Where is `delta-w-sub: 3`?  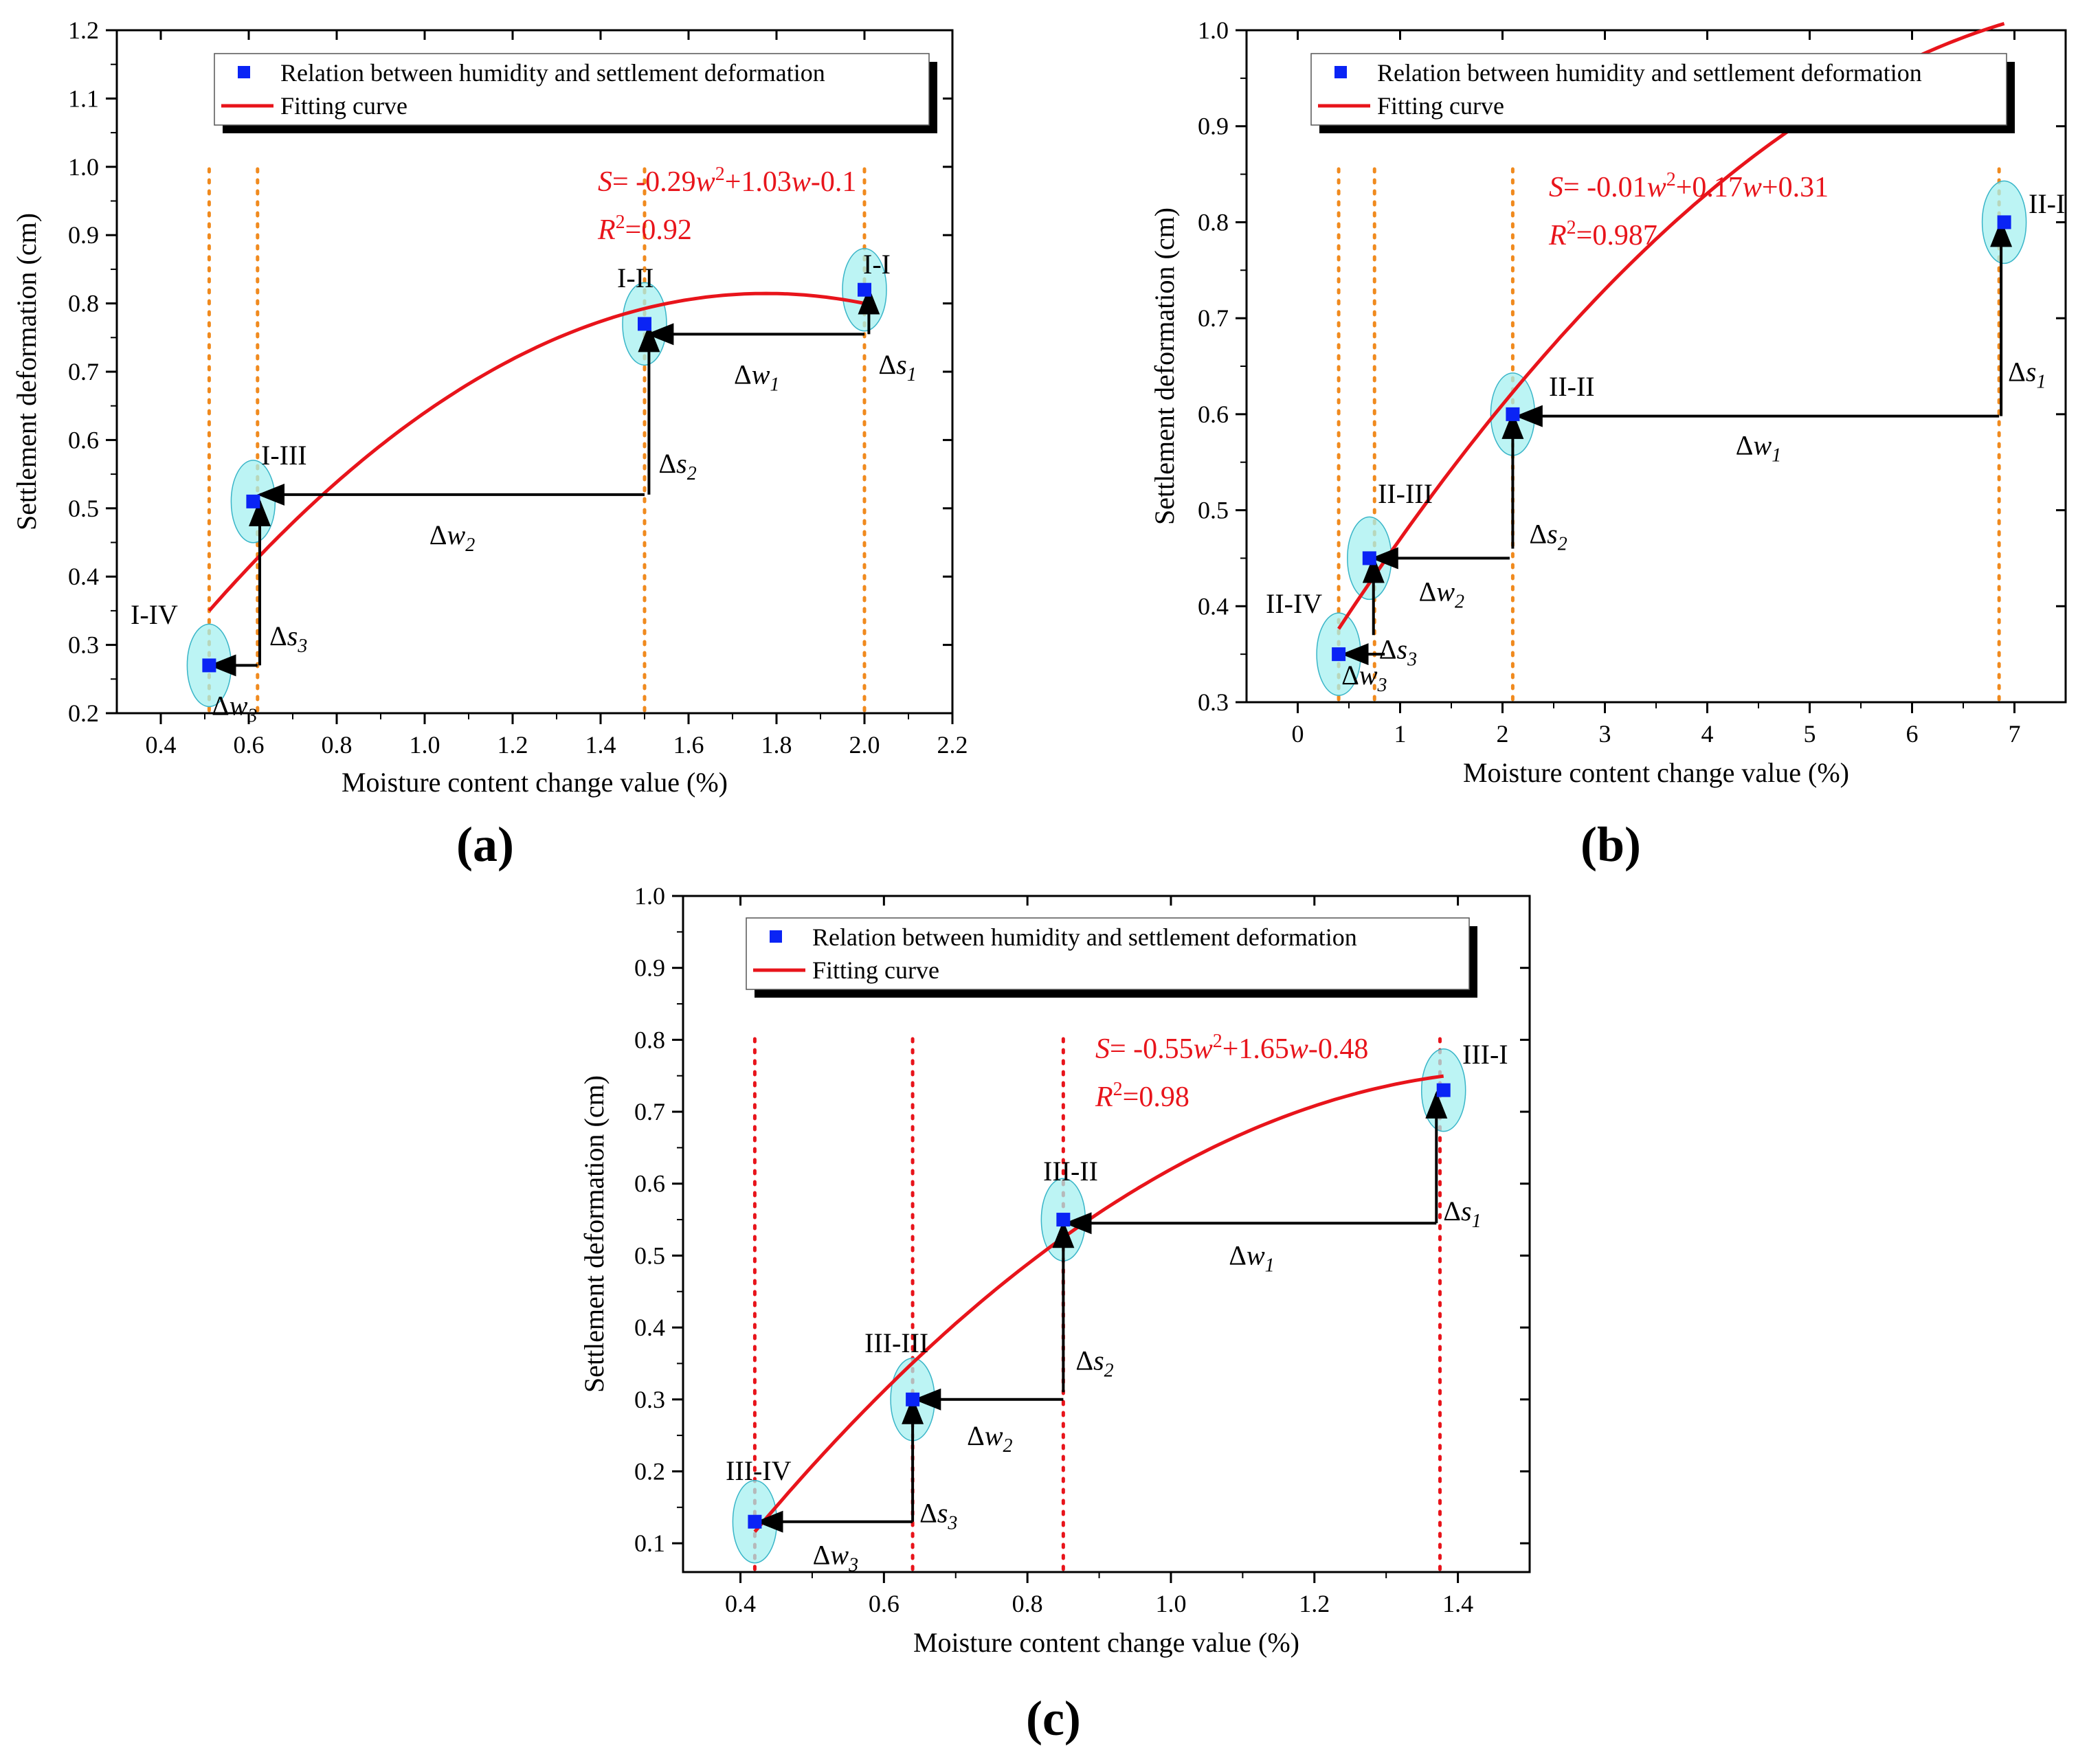
delta-w-sub: 3 is located at coordinates (1382, 685).